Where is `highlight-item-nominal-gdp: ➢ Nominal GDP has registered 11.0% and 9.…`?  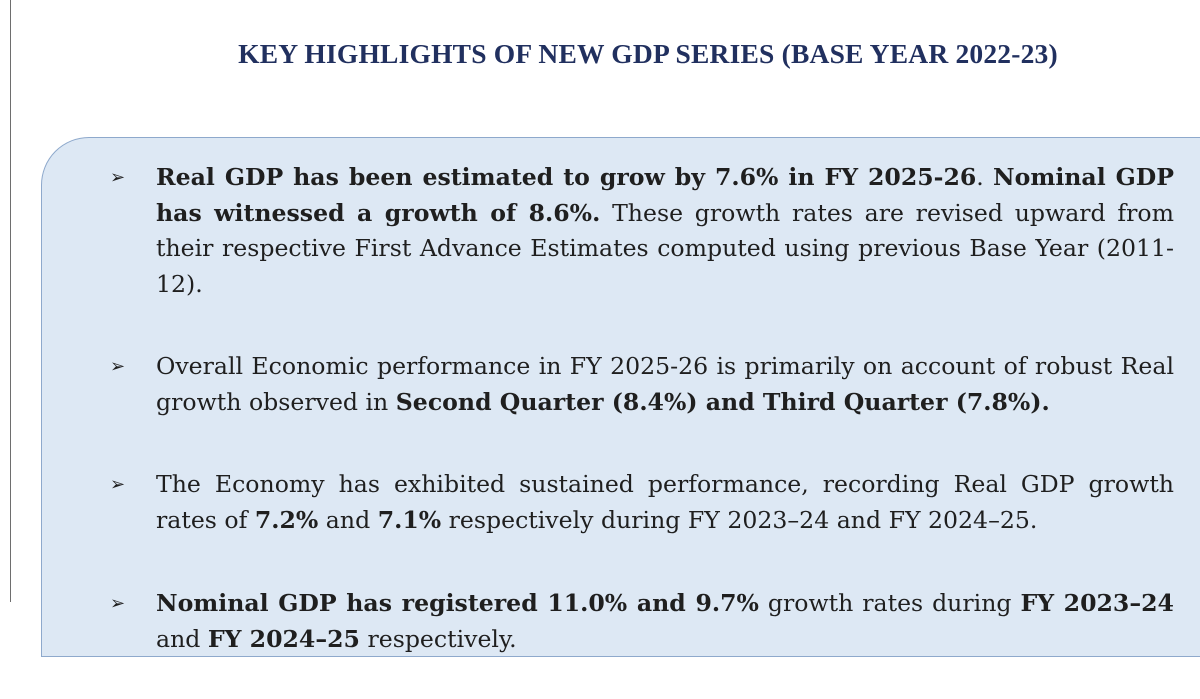
highlight-item-nominal-gdp: ➢ Nominal GDP has registered 11.0% and 9.… is located at coordinates (642, 621).